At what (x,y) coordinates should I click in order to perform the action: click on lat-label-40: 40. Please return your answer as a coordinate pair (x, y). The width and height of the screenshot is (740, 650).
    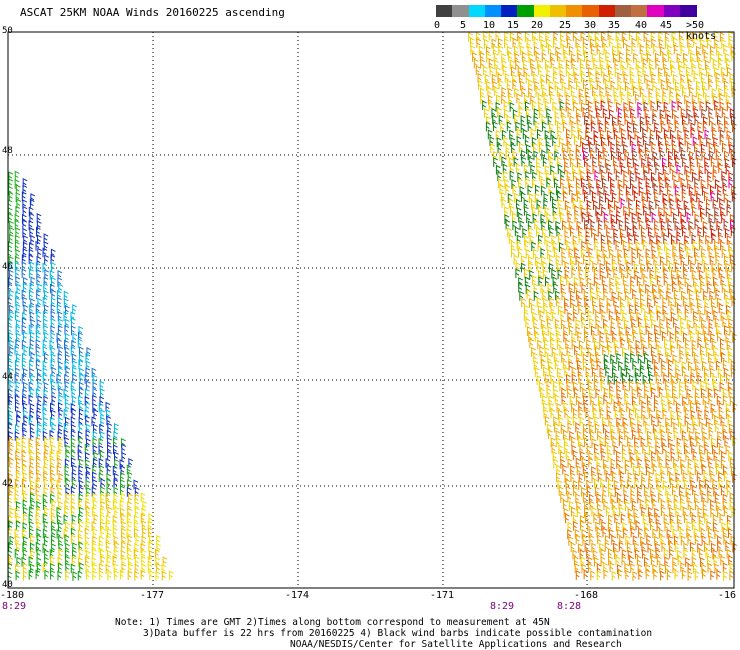
    Looking at the image, I should click on (7, 585).